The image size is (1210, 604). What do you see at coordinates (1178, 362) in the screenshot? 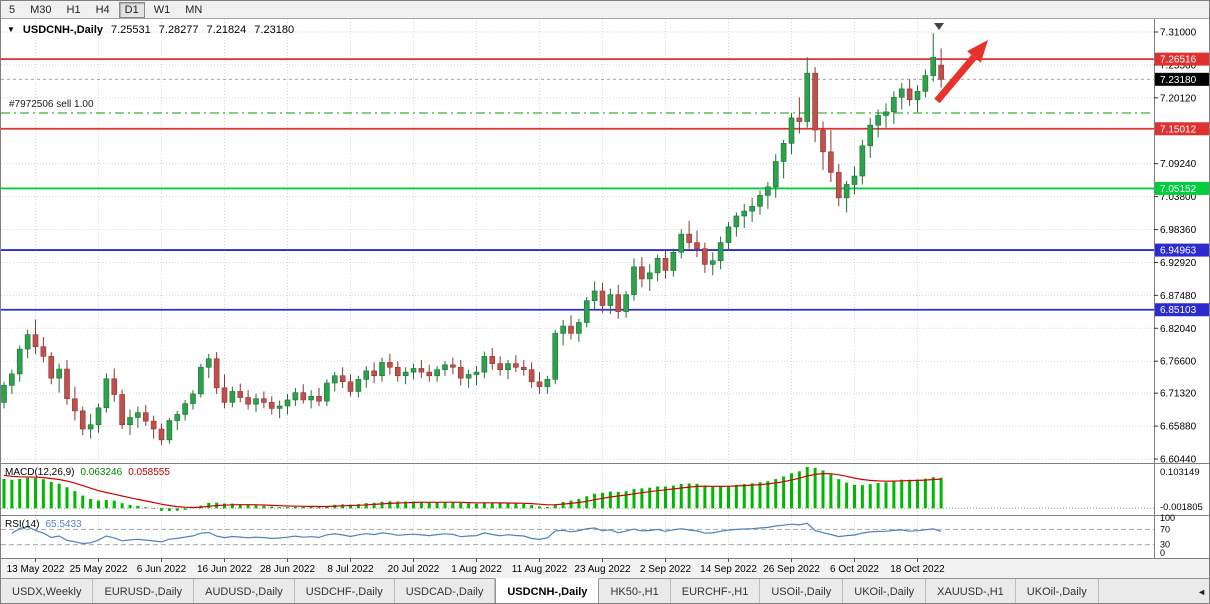
I see `svg-text: 6.76600` at bounding box center [1178, 362].